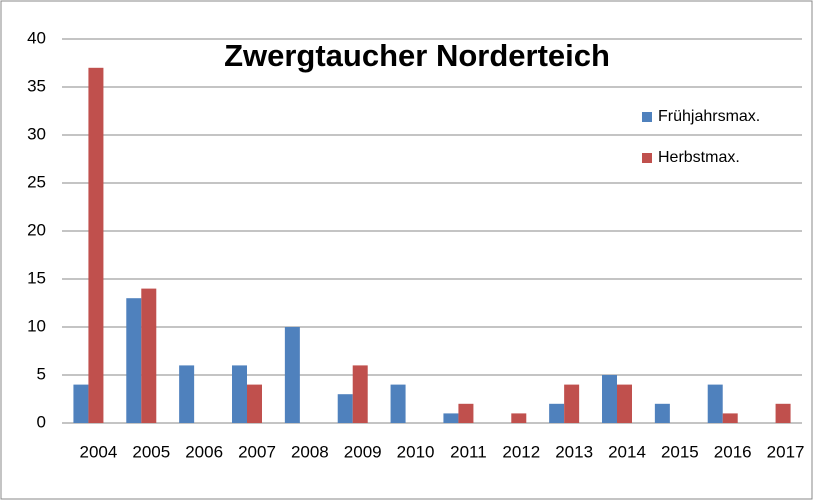 The width and height of the screenshot is (814, 501). What do you see at coordinates (257, 451) in the screenshot?
I see `x-tick-label: 2007` at bounding box center [257, 451].